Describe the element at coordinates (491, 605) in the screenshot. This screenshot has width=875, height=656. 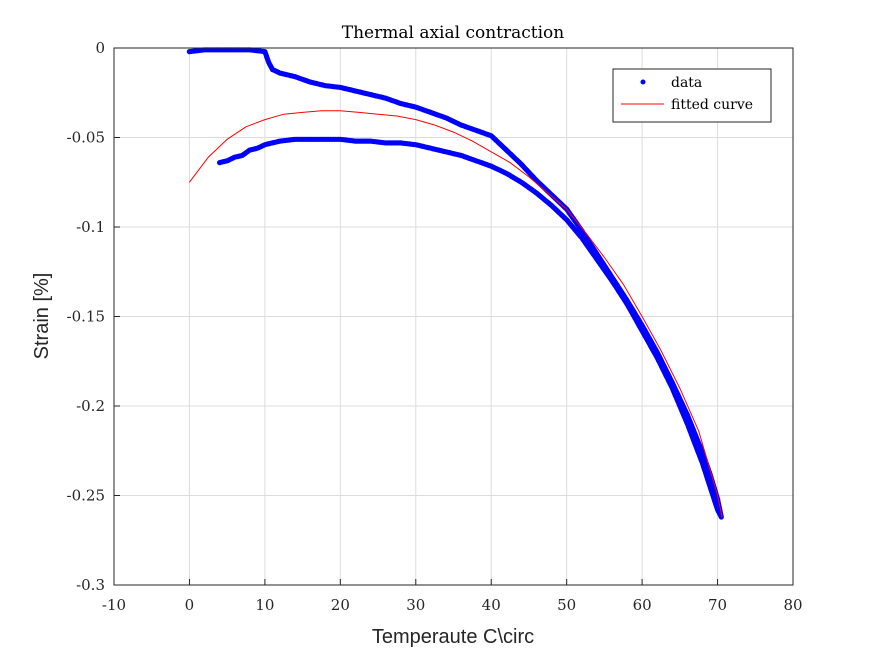
I see `x-tick-label: 40` at that location.